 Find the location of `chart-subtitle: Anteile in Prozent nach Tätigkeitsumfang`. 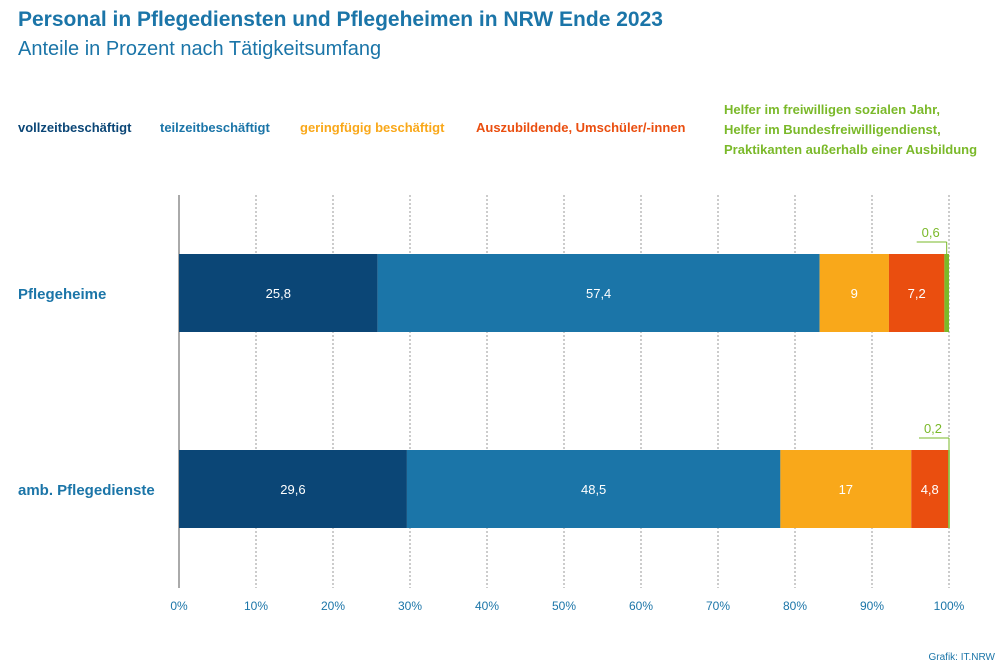

chart-subtitle: Anteile in Prozent nach Tätigkeitsumfang is located at coordinates (200, 49).